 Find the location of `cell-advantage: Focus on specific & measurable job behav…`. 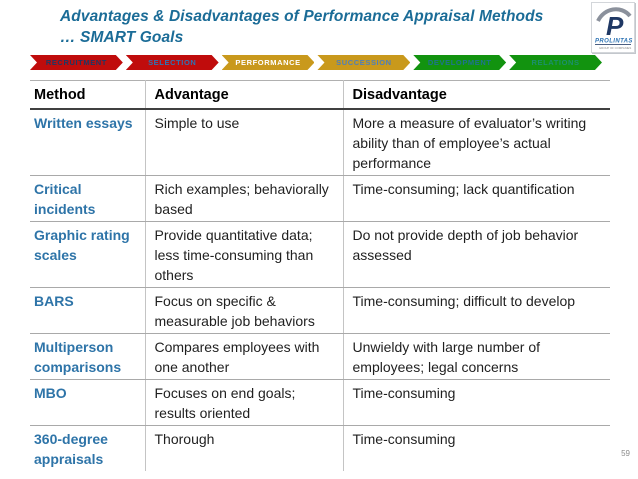

cell-advantage: Focus on specific & measurable job behav… is located at coordinates (243, 310).